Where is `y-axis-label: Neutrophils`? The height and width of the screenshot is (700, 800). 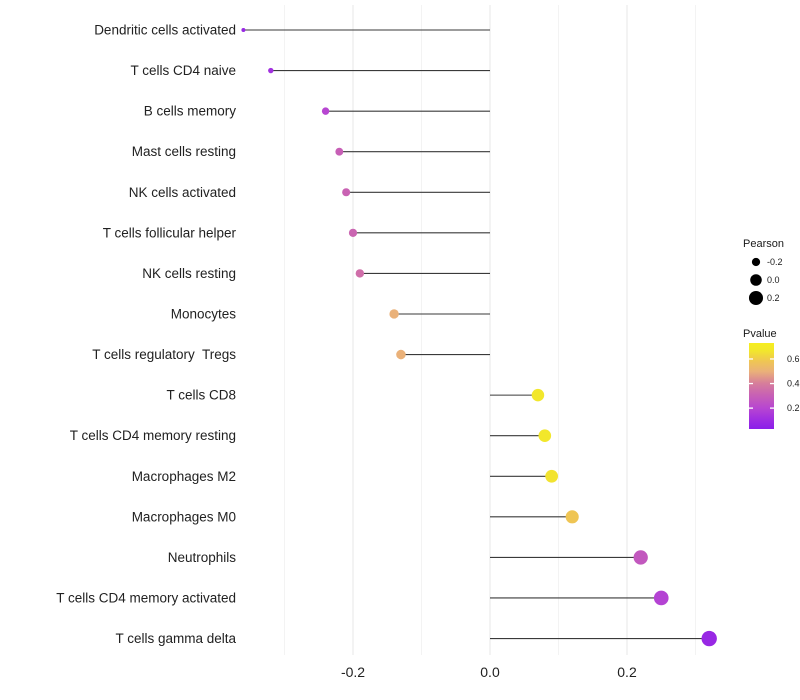
y-axis-label: Neutrophils is located at coordinates (202, 557).